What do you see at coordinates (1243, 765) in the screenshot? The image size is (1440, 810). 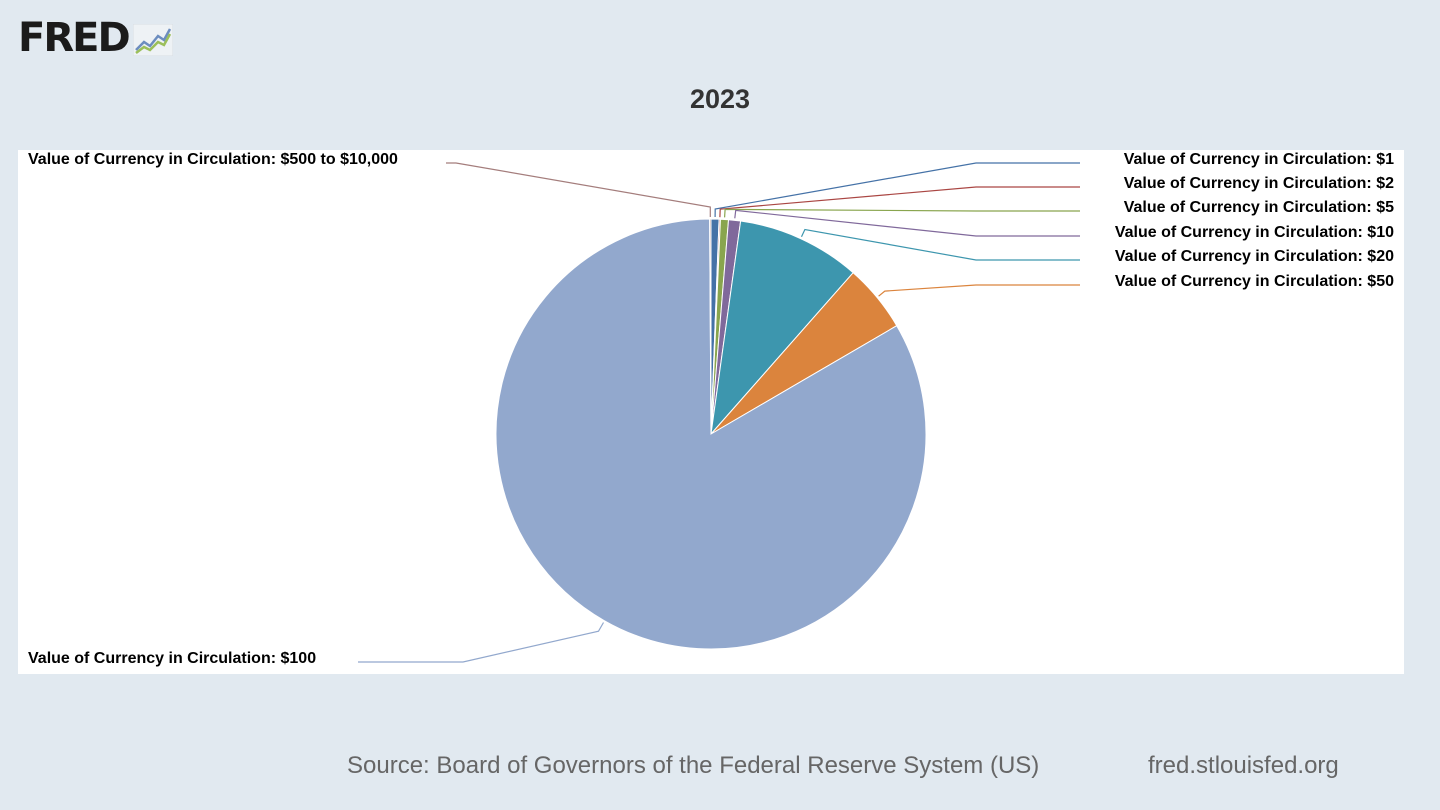 I see `site-link: fred.stlouisfed.org` at bounding box center [1243, 765].